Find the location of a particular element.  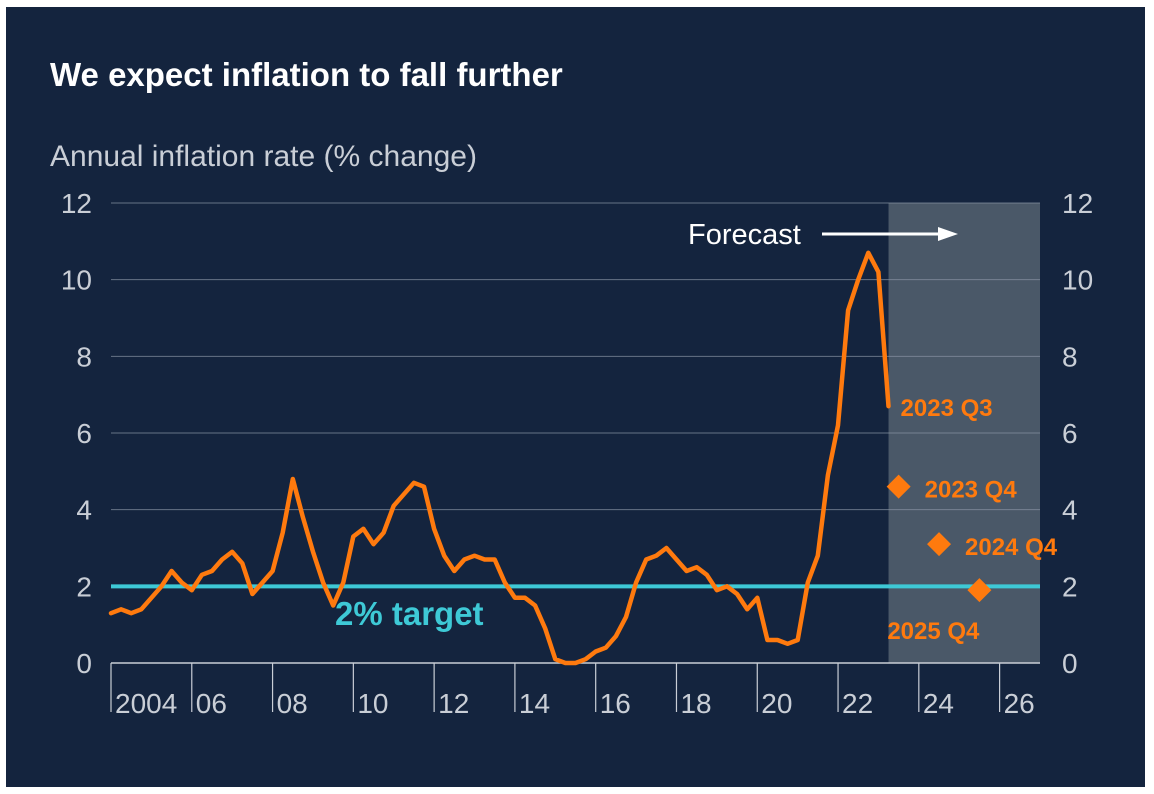

x-tick-label: 14 is located at coordinates (534, 703).